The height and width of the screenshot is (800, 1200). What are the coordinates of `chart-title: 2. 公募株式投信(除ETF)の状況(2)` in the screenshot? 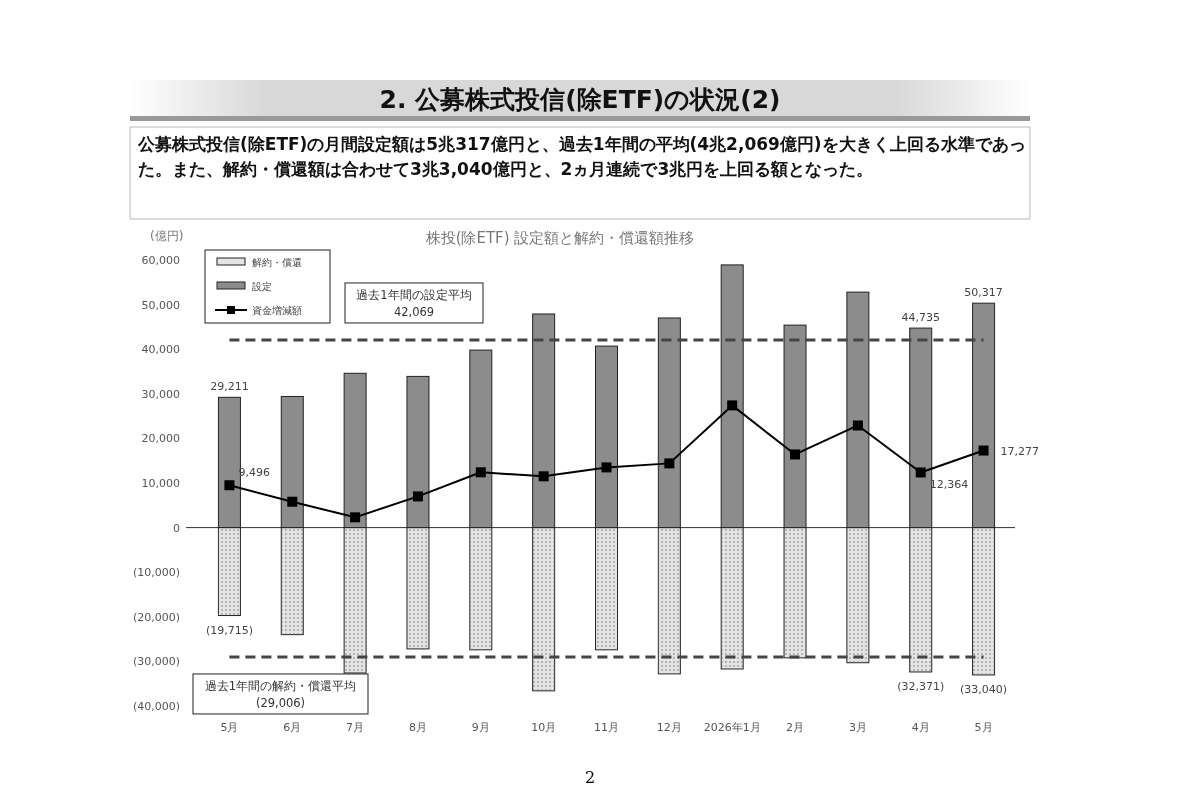 It's located at (580, 99).